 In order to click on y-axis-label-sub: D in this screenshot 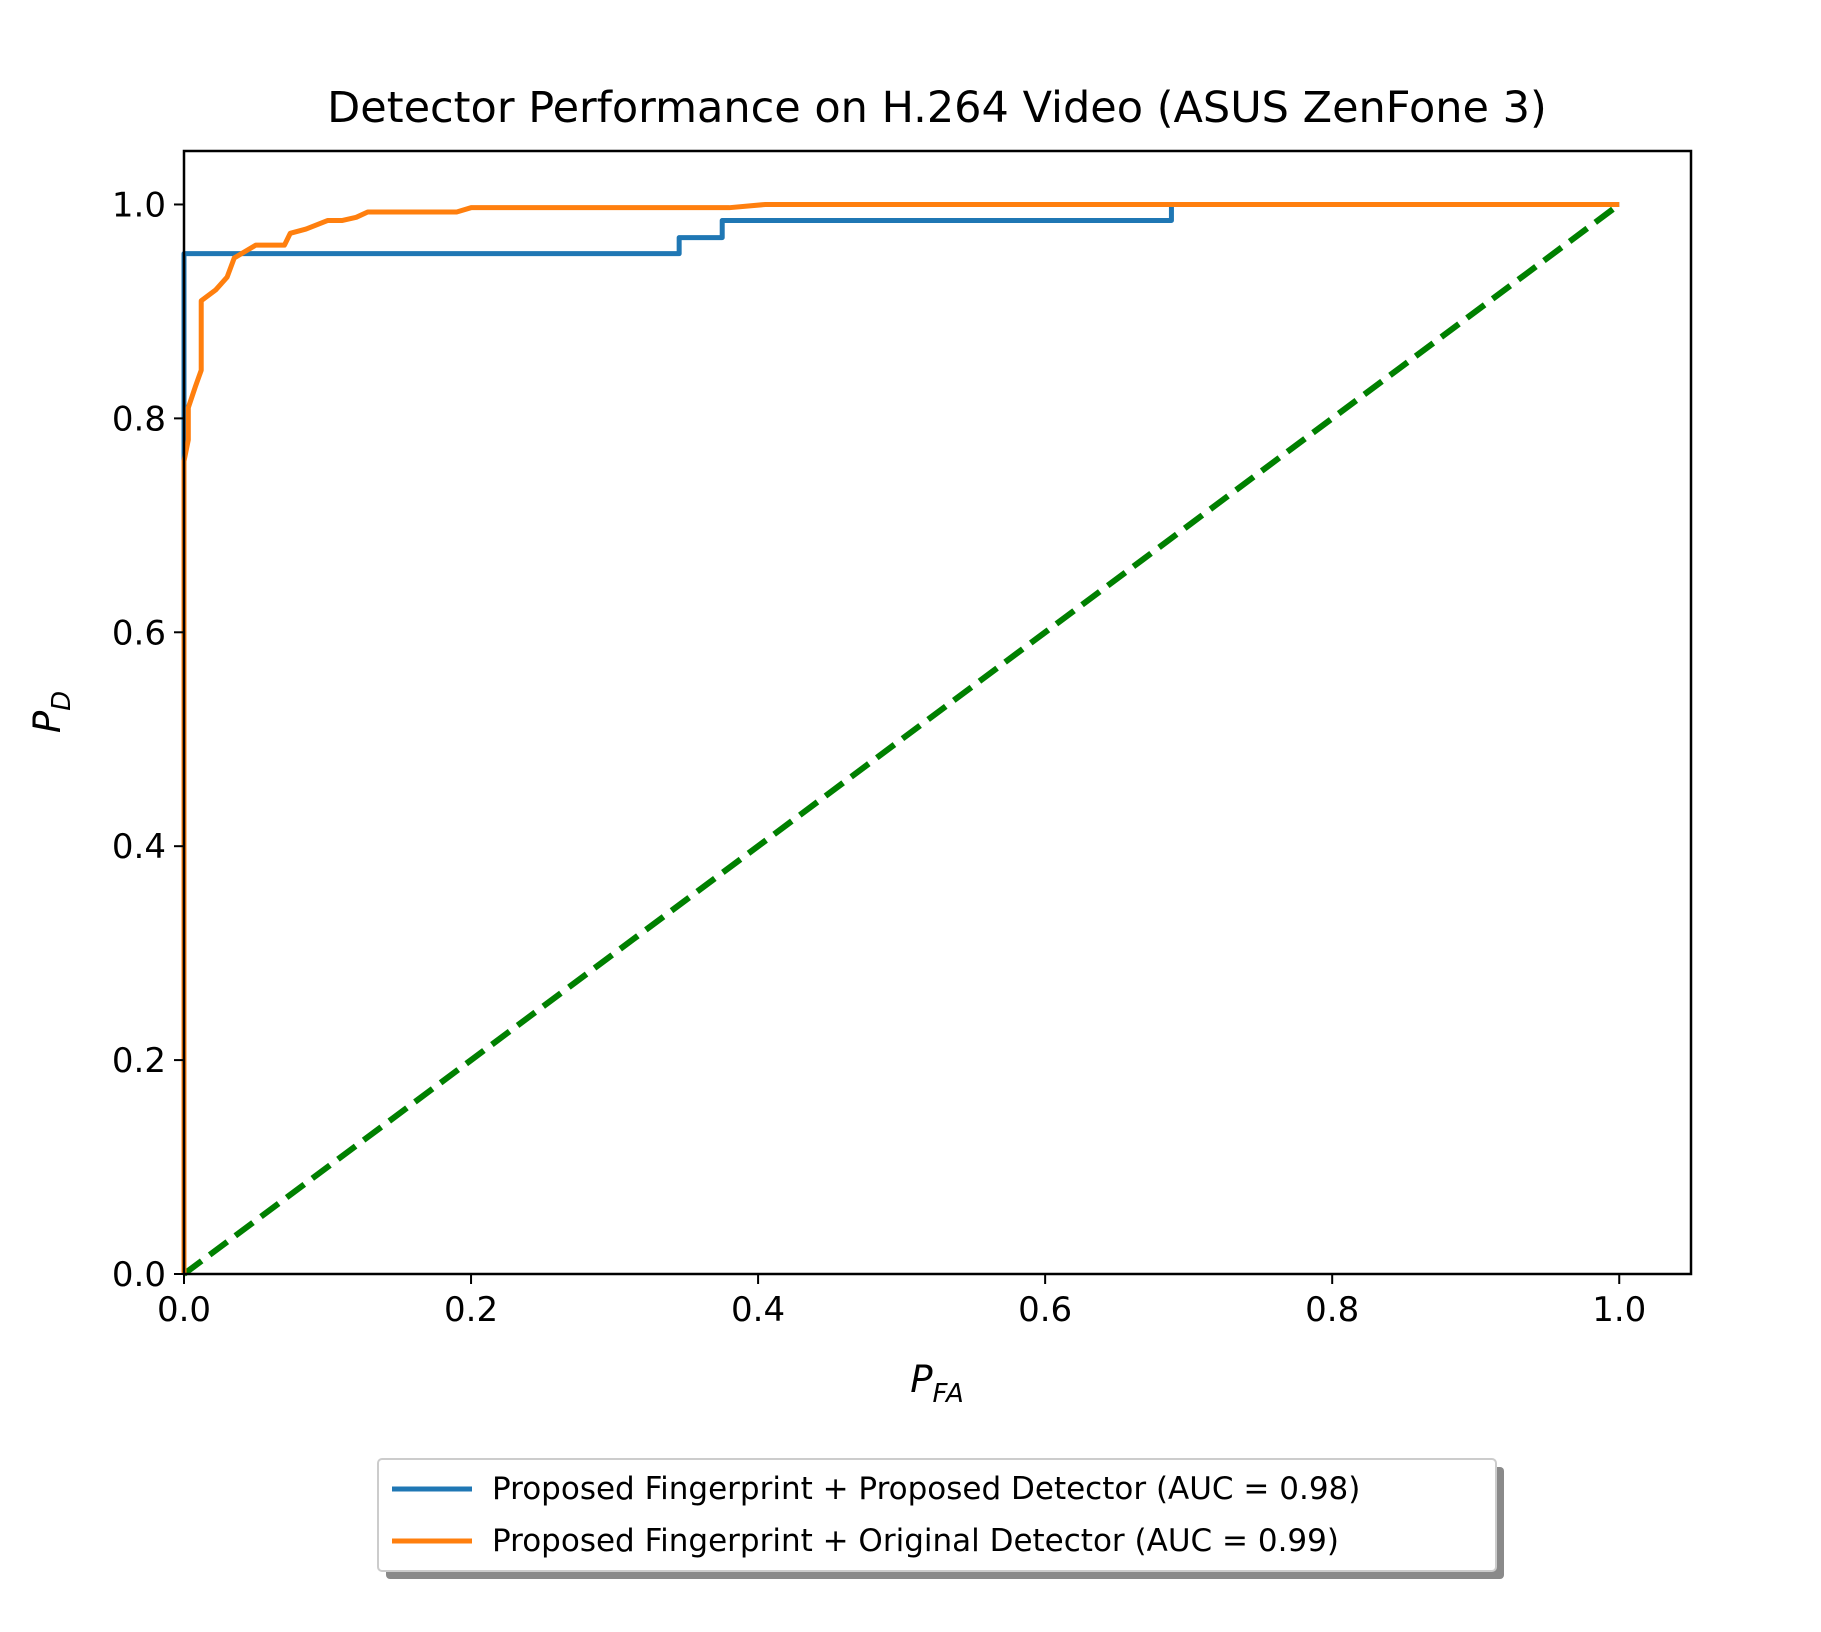, I will do `click(62, 701)`.